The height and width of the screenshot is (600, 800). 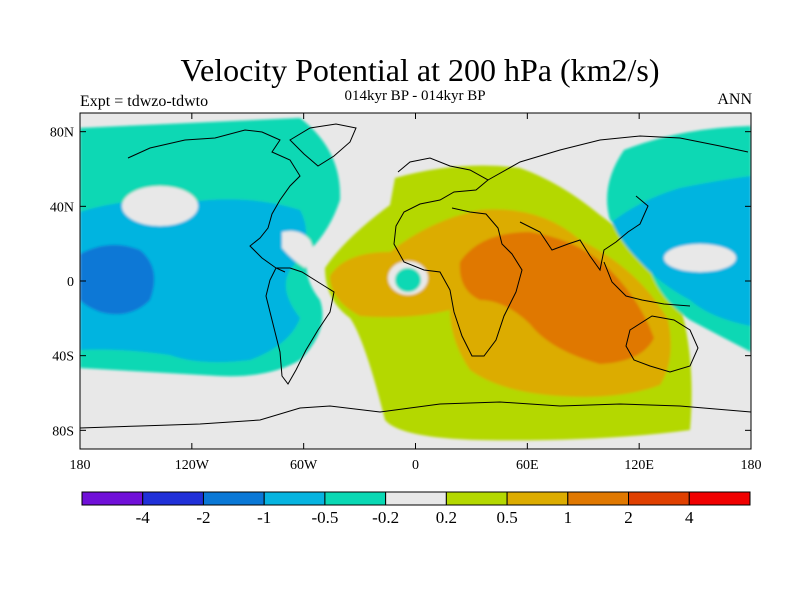 I want to click on field-zero-central-america, so click(x=298, y=249).